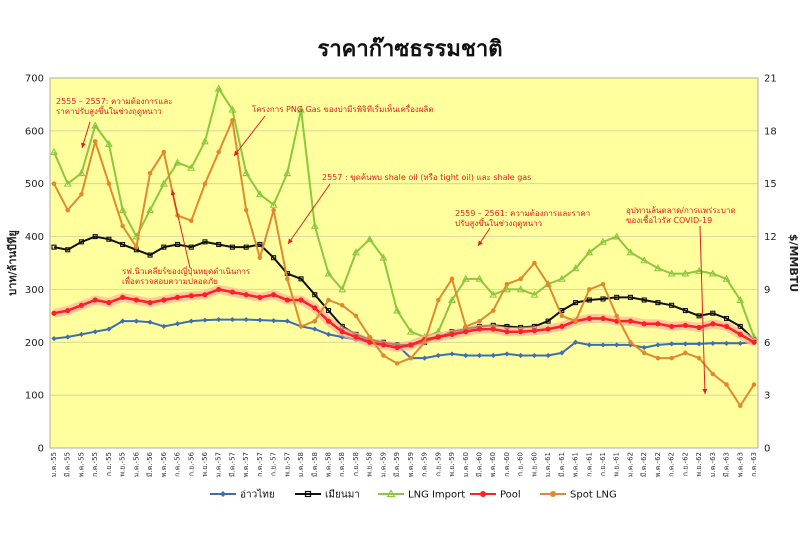  What do you see at coordinates (410, 49) in the screenshot?
I see `chart-title: ราคาก๊าซธรรมชาติ` at bounding box center [410, 49].